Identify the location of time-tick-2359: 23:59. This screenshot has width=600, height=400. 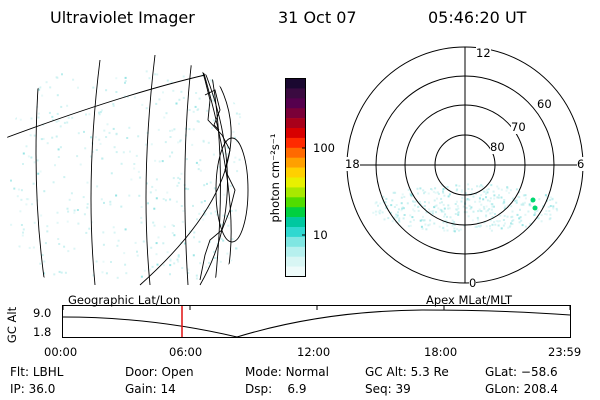
(565, 352).